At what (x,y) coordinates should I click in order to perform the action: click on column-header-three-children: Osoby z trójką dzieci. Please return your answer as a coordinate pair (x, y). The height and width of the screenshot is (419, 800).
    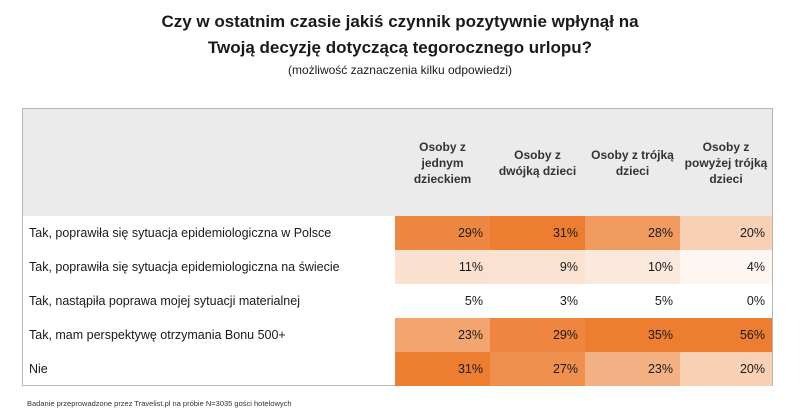
    Looking at the image, I should click on (632, 162).